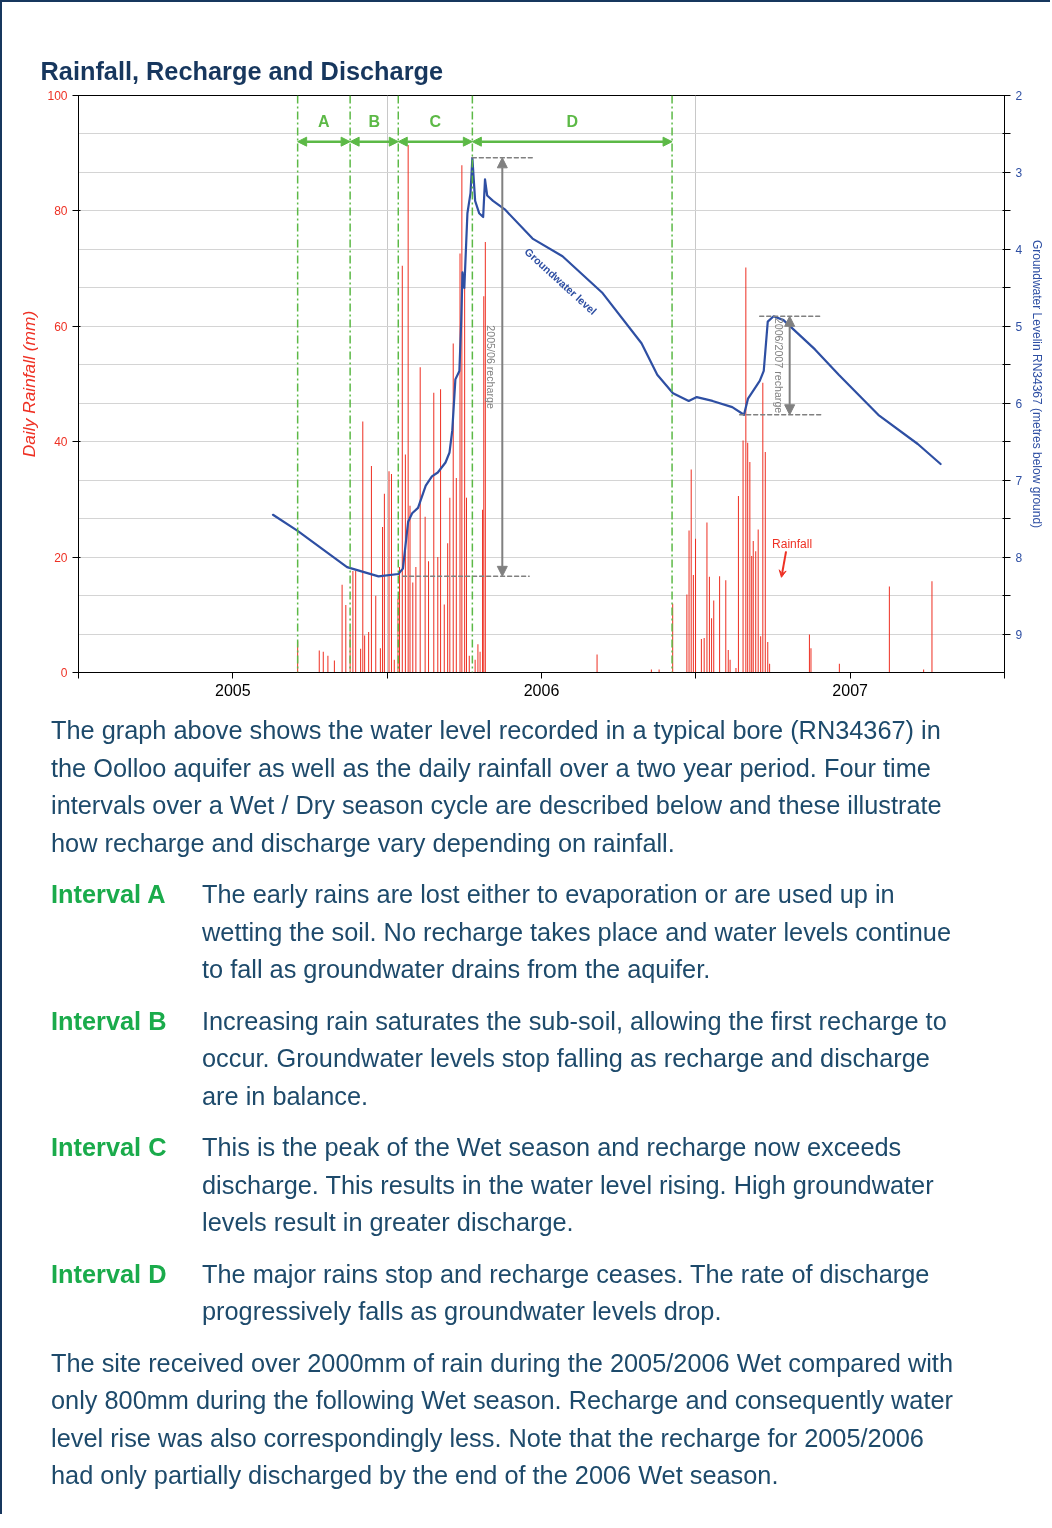 Image resolution: width=1052 pixels, height=1528 pixels. What do you see at coordinates (575, 1058) in the screenshot?
I see `text: Increasing rain saturates the sub-soil, allowing the first recharge to occur. Groundwater levels stop falling as recharge and discharge are in balance.` at bounding box center [575, 1058].